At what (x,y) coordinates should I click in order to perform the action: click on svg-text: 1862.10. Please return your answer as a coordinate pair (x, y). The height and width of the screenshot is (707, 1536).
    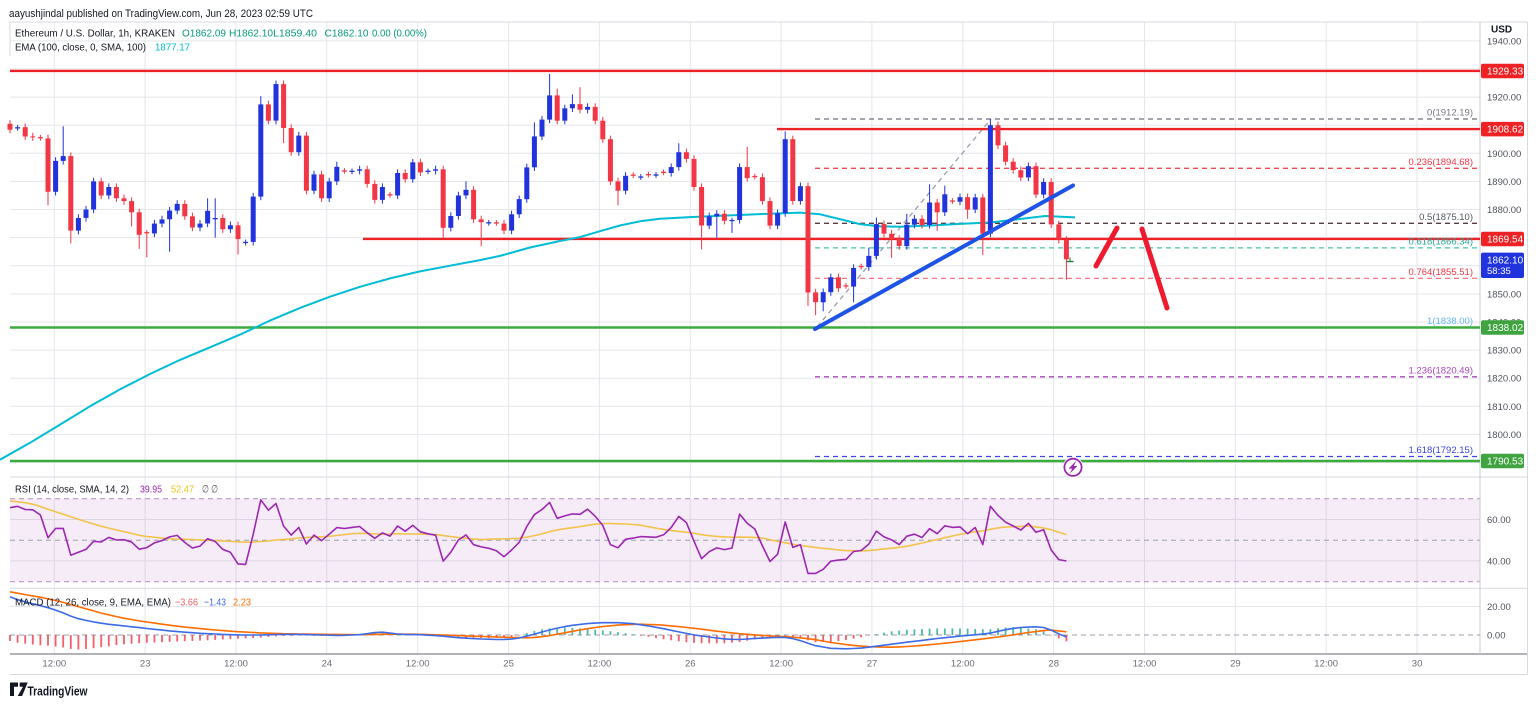
    Looking at the image, I should click on (1505, 260).